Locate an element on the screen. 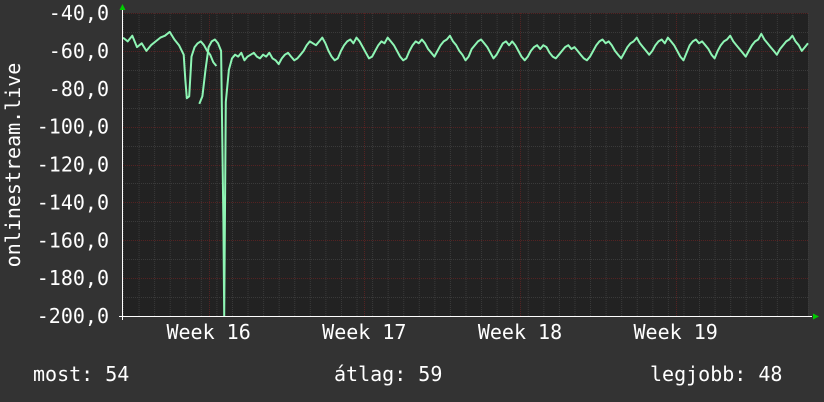 This screenshot has width=824, height=402. legend-average: átlag: 59 is located at coordinates (388, 374).